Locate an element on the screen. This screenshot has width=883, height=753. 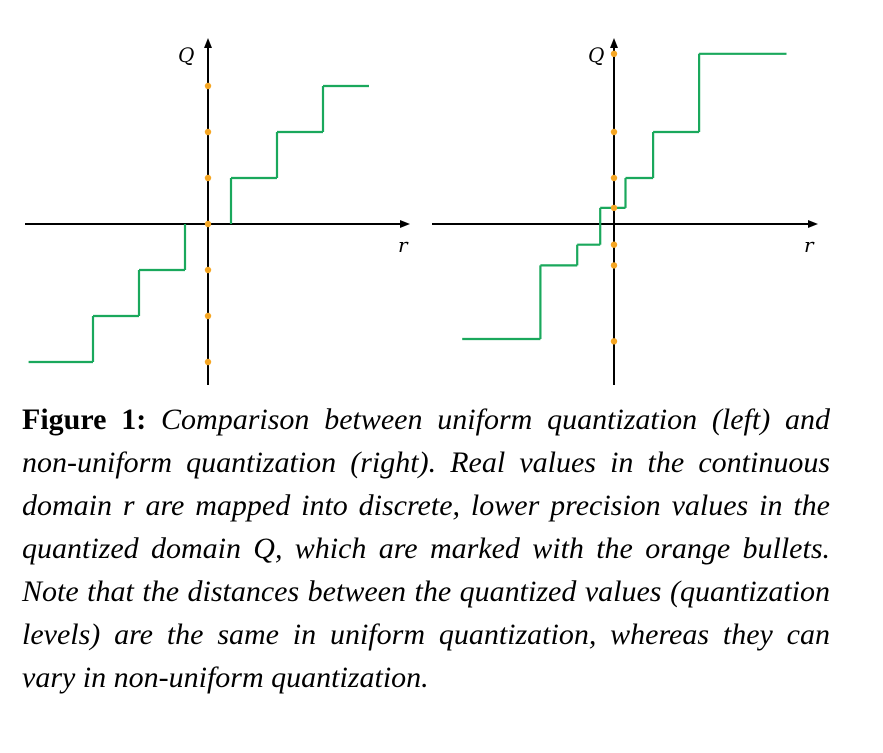
caption-label: Figure 1: is located at coordinates (84, 419).